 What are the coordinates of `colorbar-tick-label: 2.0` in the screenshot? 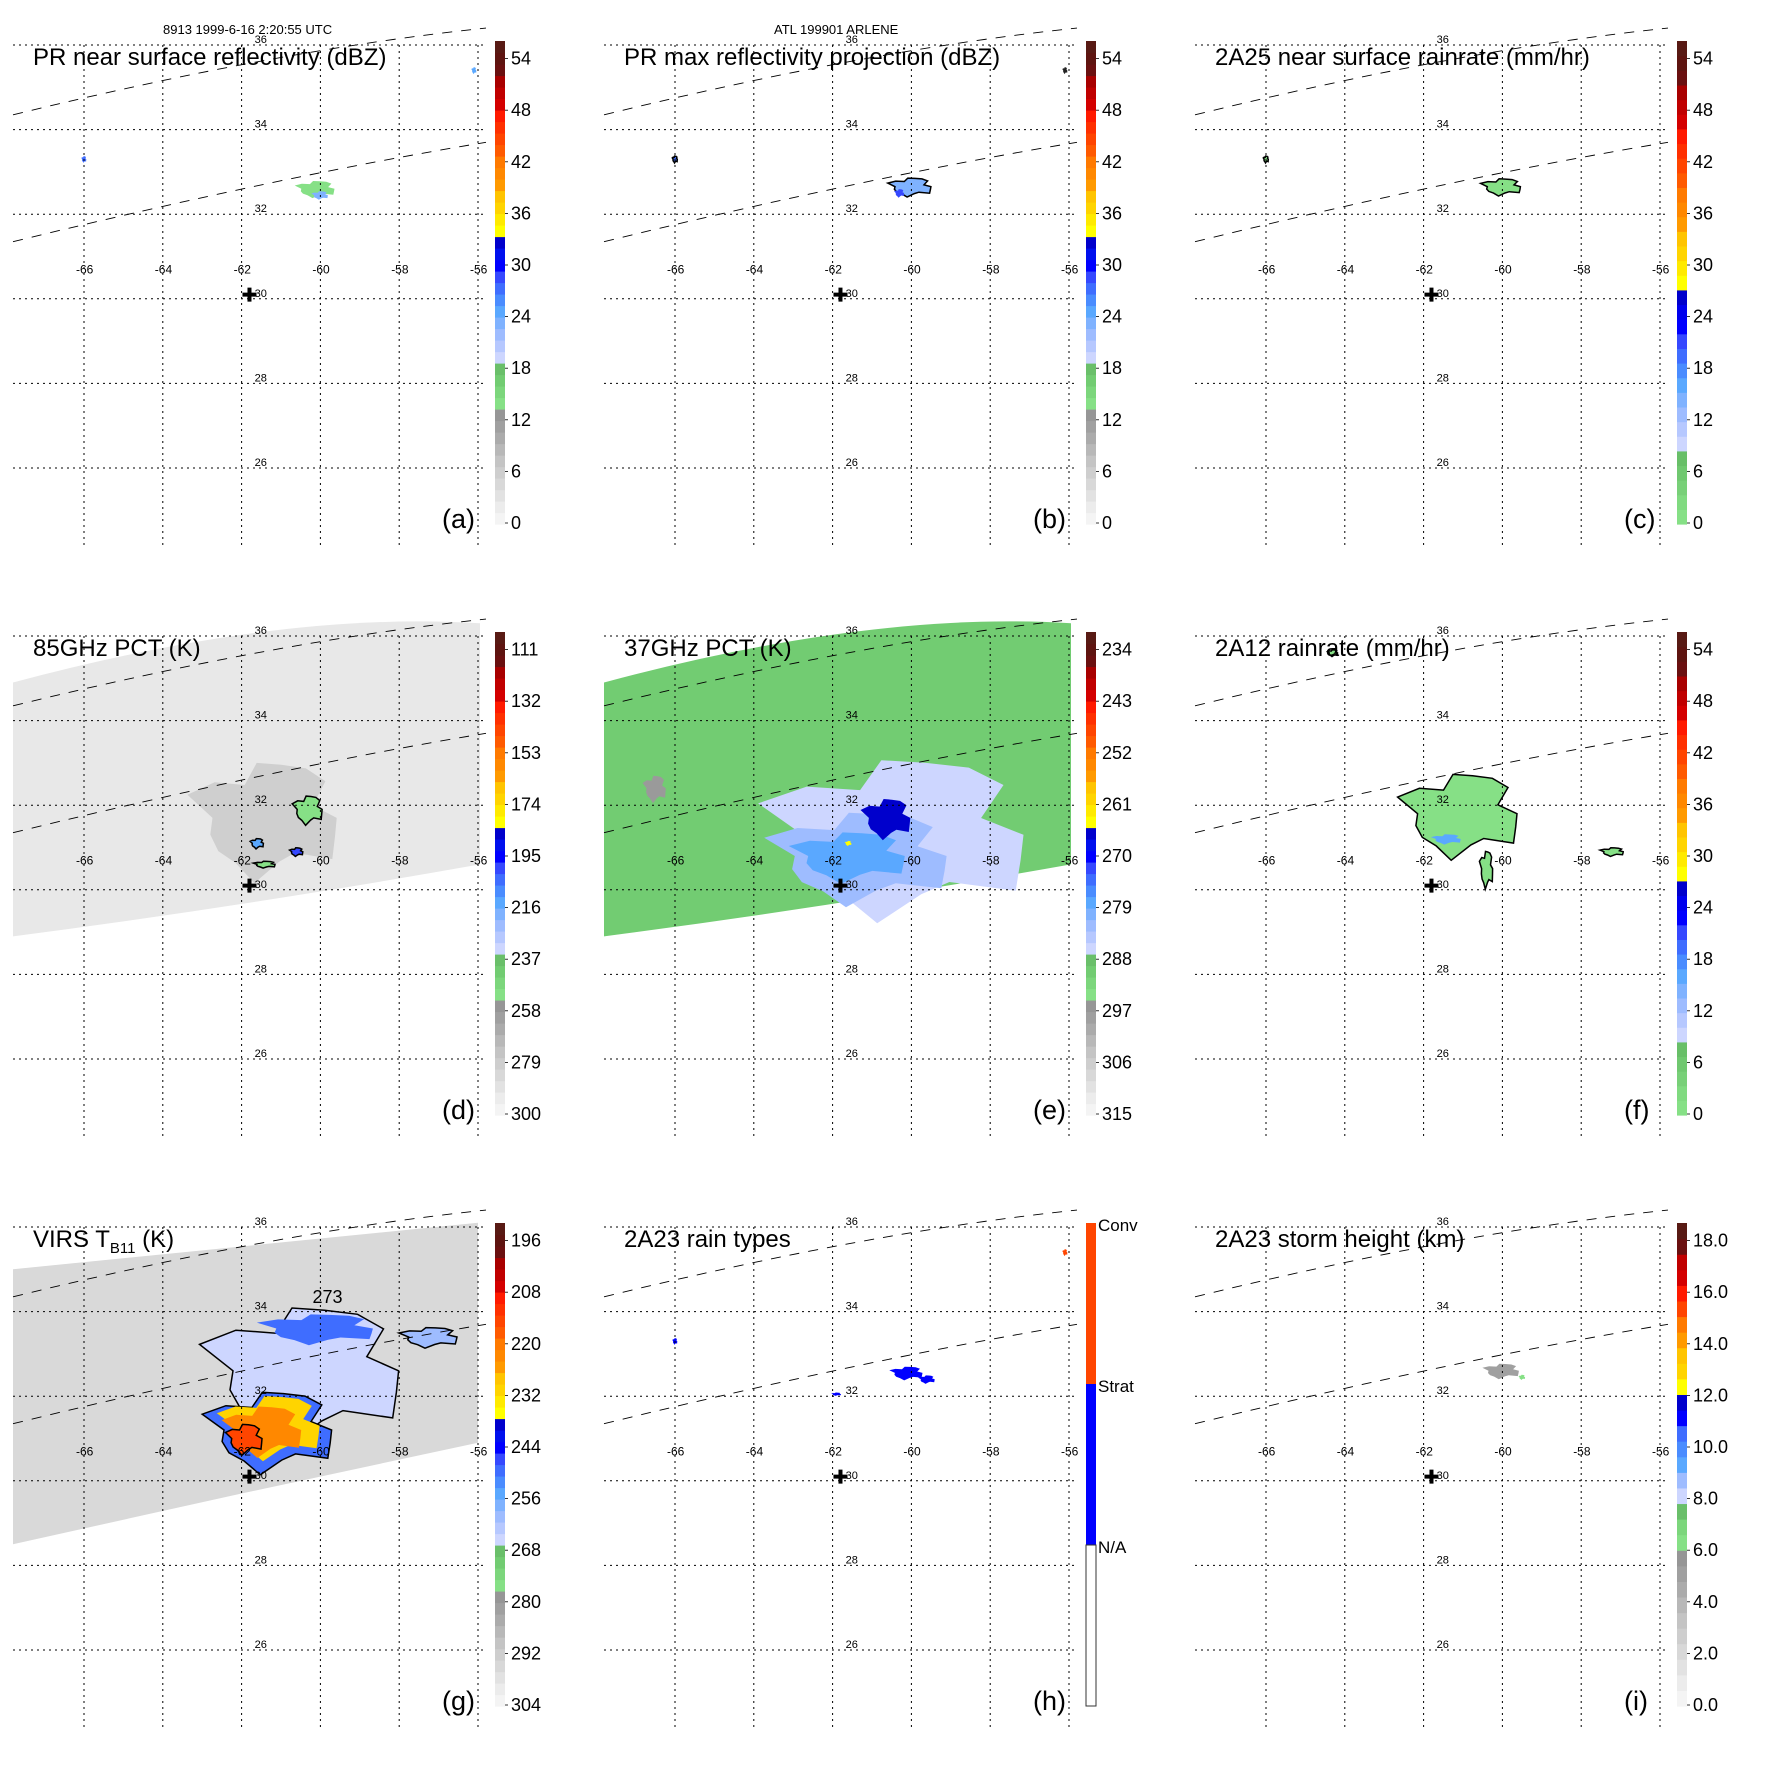 It's located at (1705, 1653).